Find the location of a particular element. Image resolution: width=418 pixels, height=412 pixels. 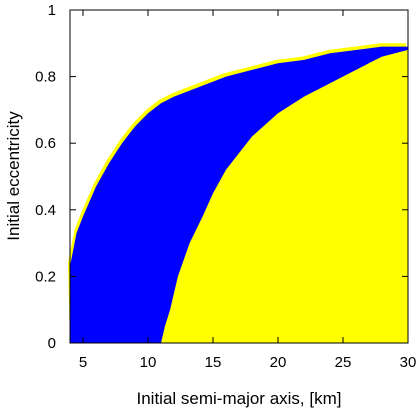

x-tick-label: 25 is located at coordinates (343, 362).